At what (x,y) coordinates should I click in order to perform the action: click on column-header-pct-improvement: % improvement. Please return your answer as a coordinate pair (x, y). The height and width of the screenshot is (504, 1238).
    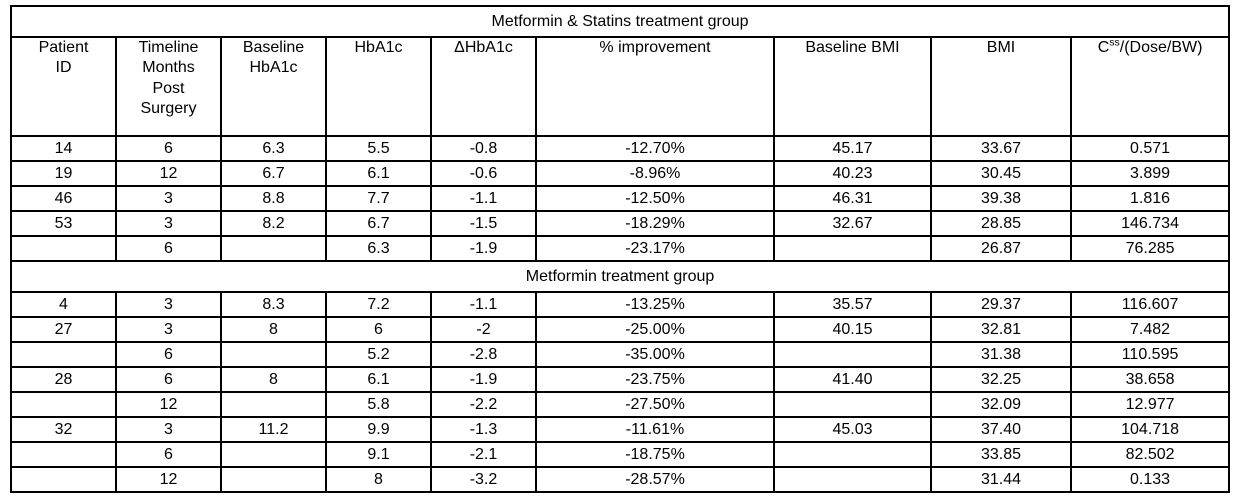
    Looking at the image, I should click on (655, 86).